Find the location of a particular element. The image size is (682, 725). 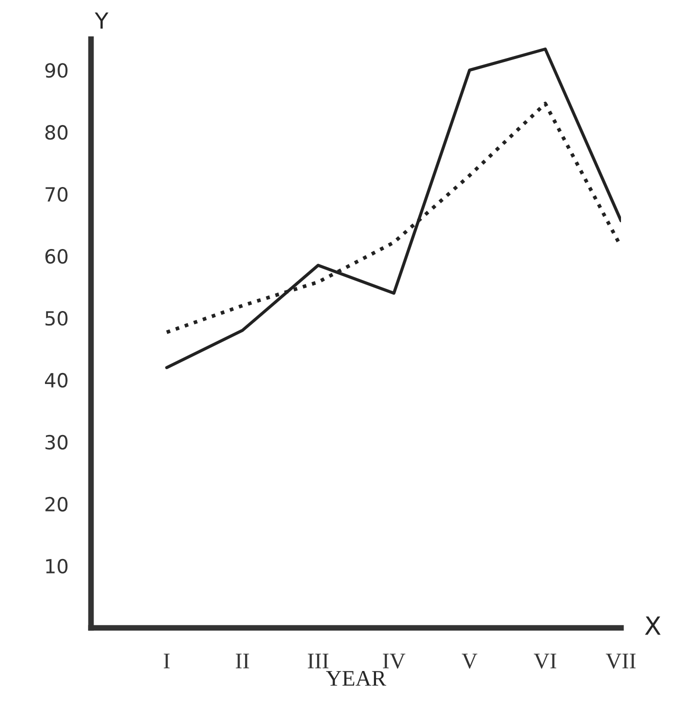

x-tick-label: VII is located at coordinates (621, 661).